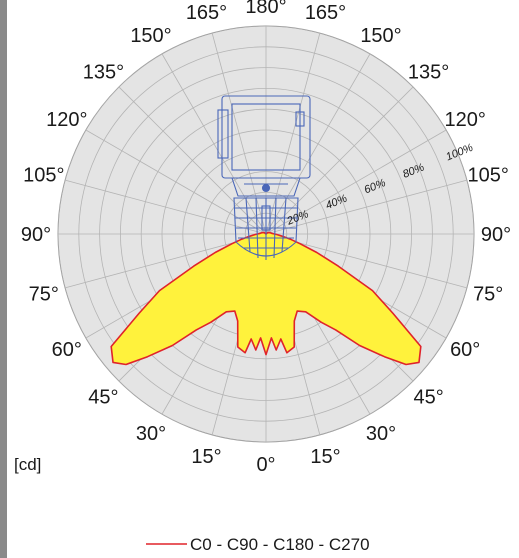  I want to click on unit-label: [cd], so click(27, 464).